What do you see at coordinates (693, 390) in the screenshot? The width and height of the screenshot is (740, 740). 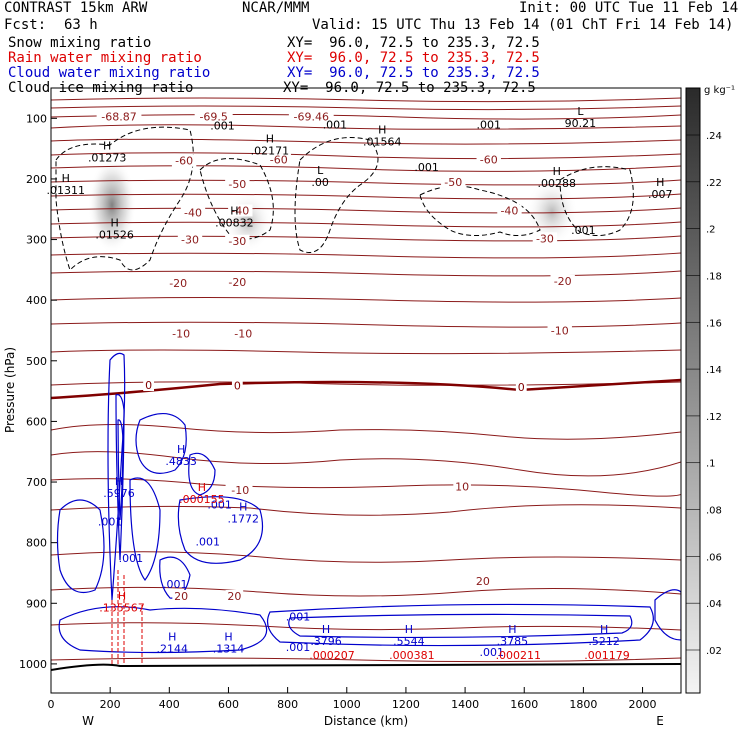 I see `colorbar` at bounding box center [693, 390].